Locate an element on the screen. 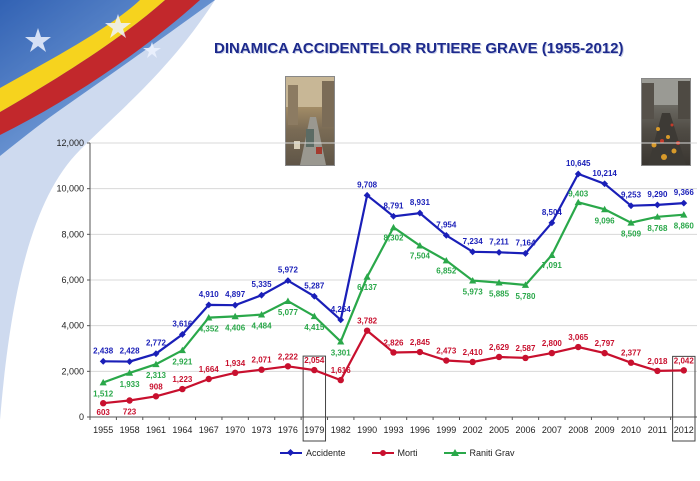 This screenshot has height=481, width=700. y-tick-label: 2,000 is located at coordinates (72, 371).